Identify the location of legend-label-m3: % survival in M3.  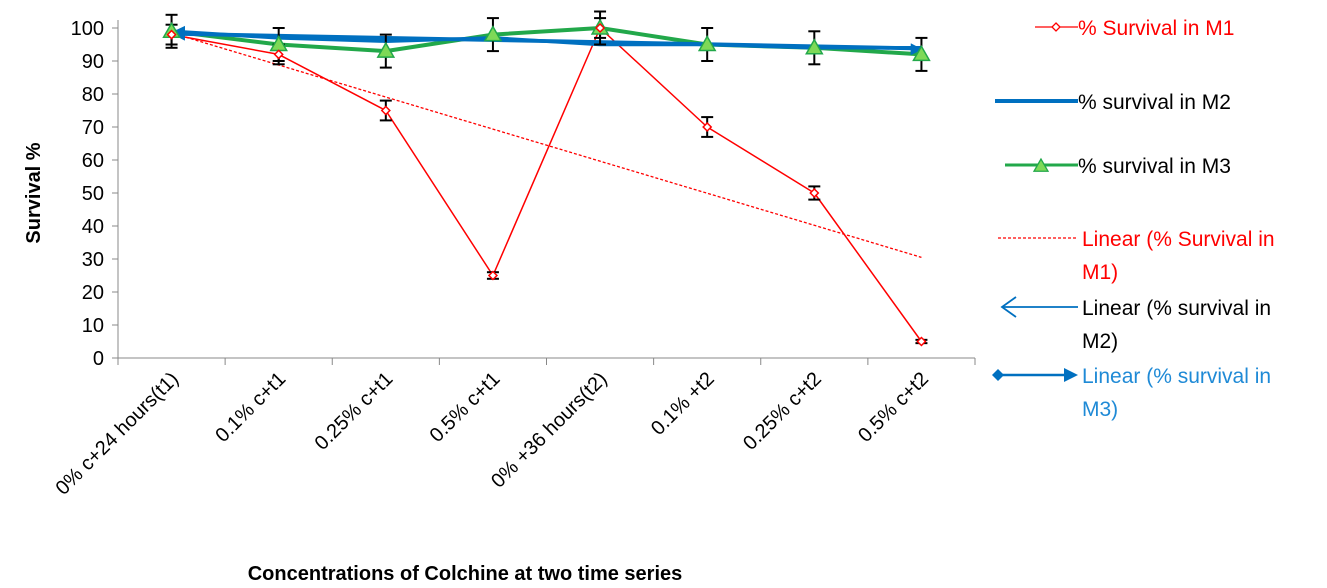
(1154, 166).